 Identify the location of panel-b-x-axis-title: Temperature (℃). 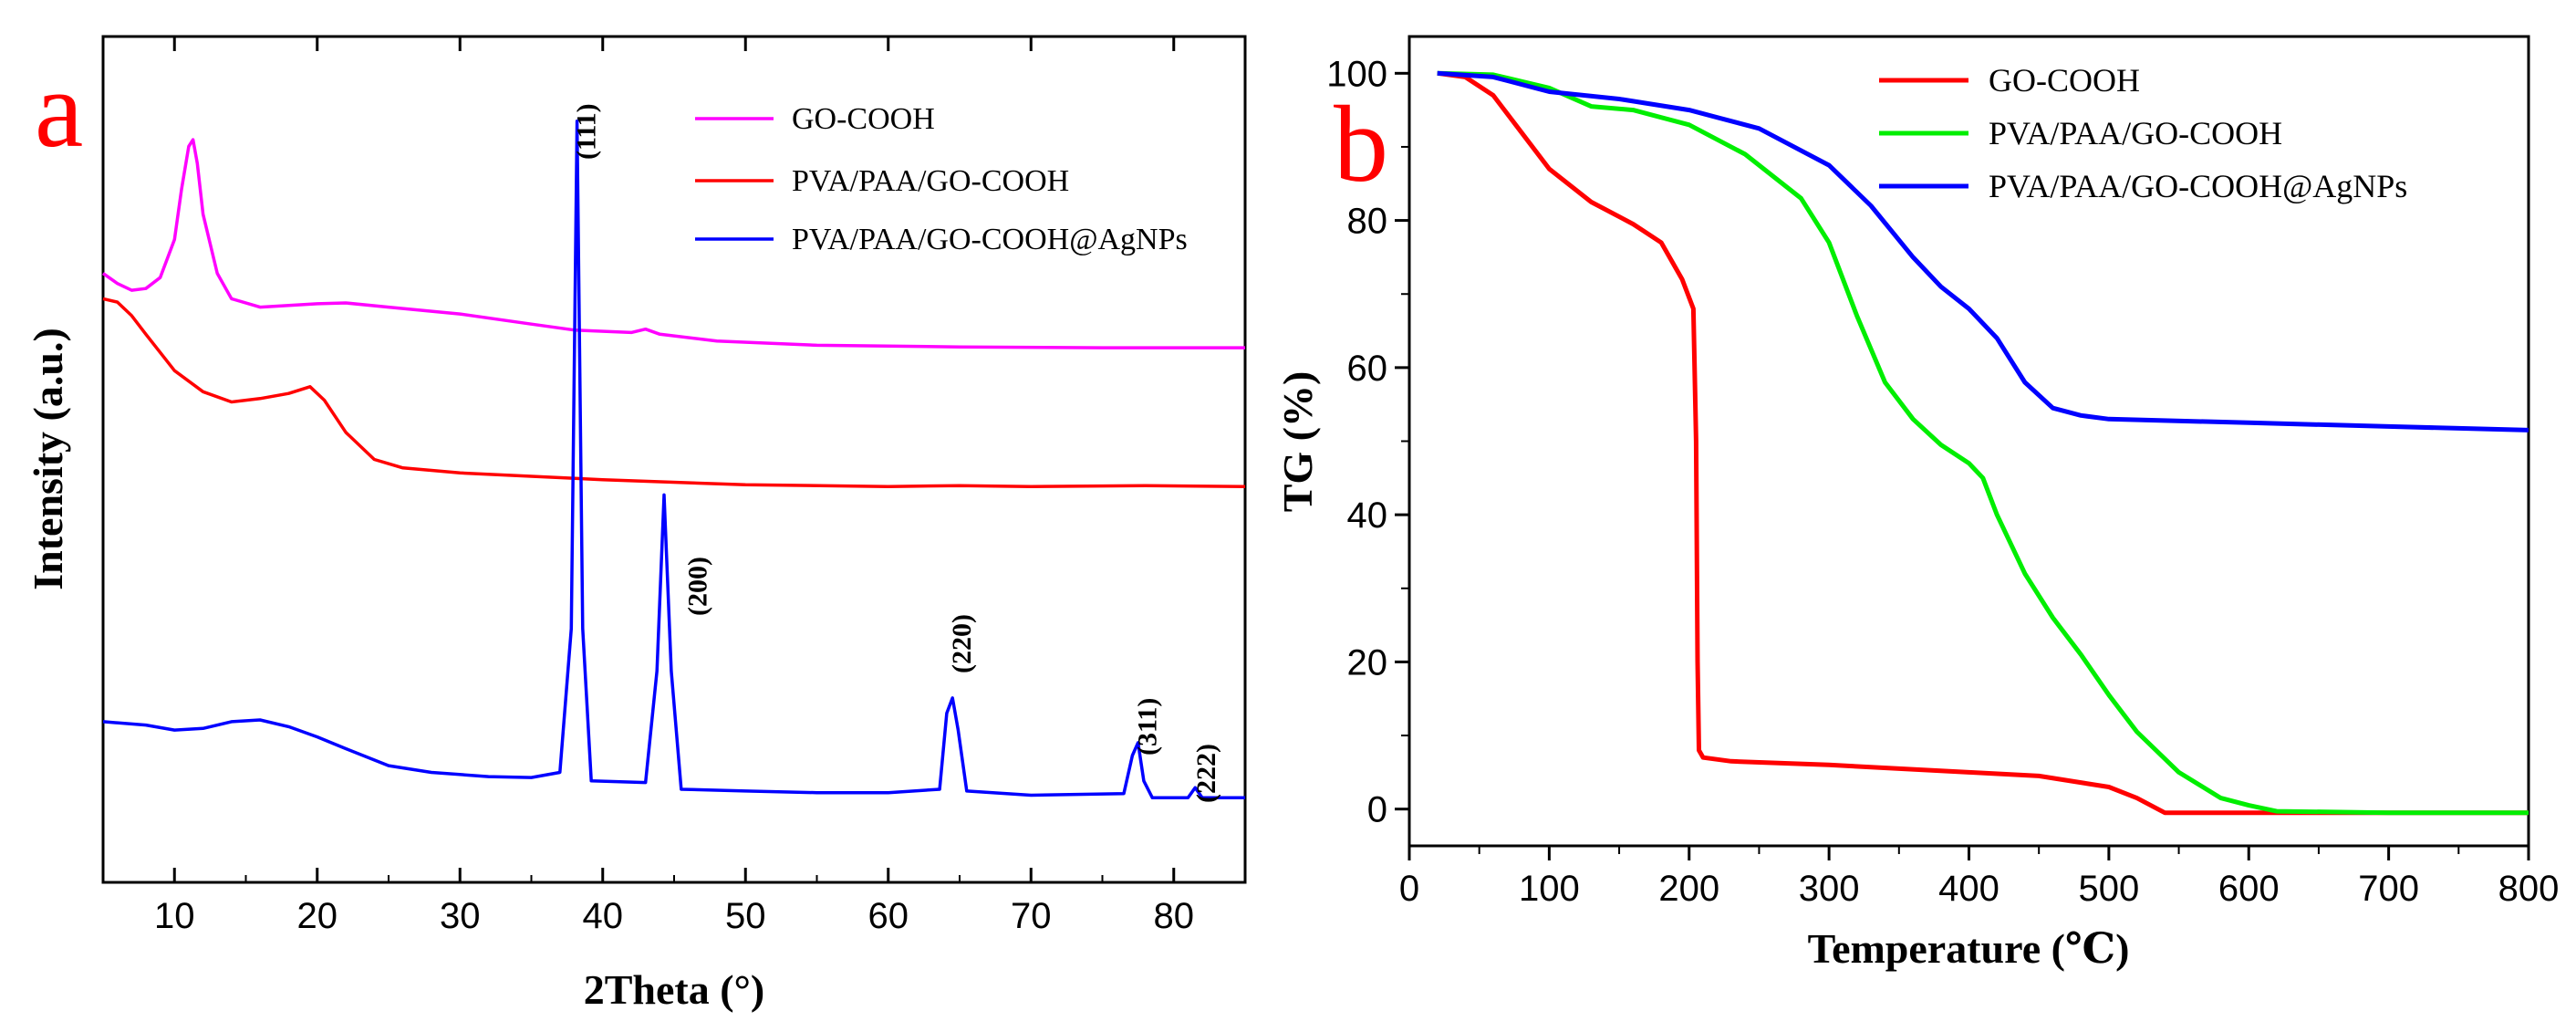
(1969, 948).